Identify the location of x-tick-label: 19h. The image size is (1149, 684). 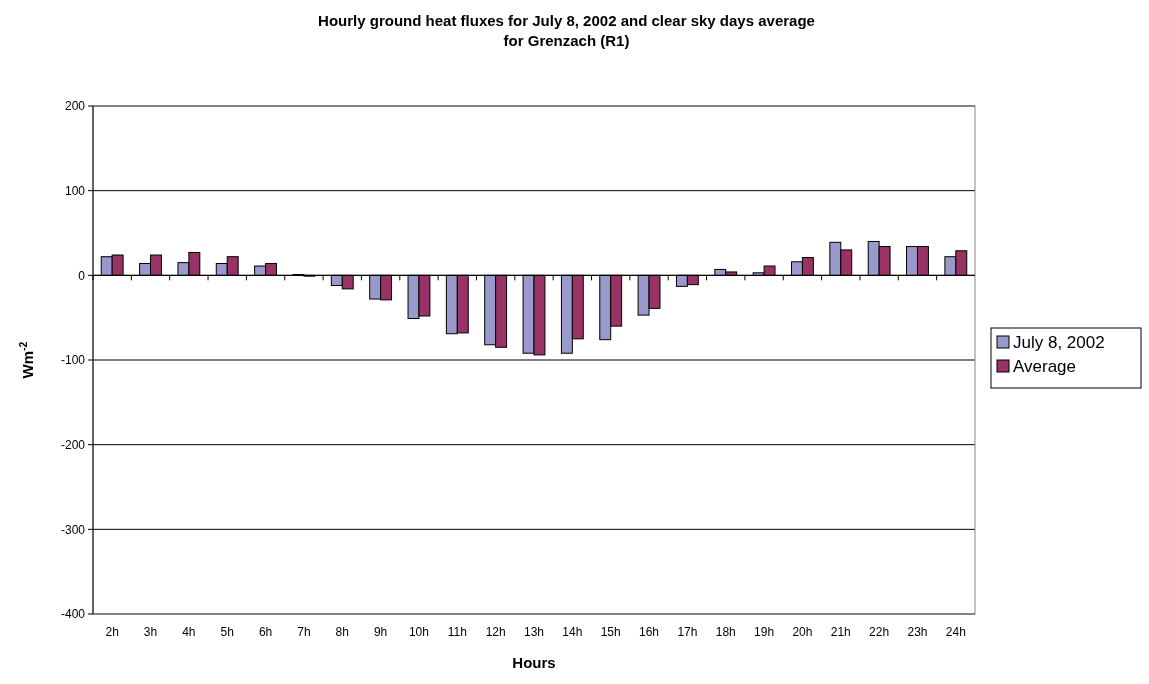
(764, 632).